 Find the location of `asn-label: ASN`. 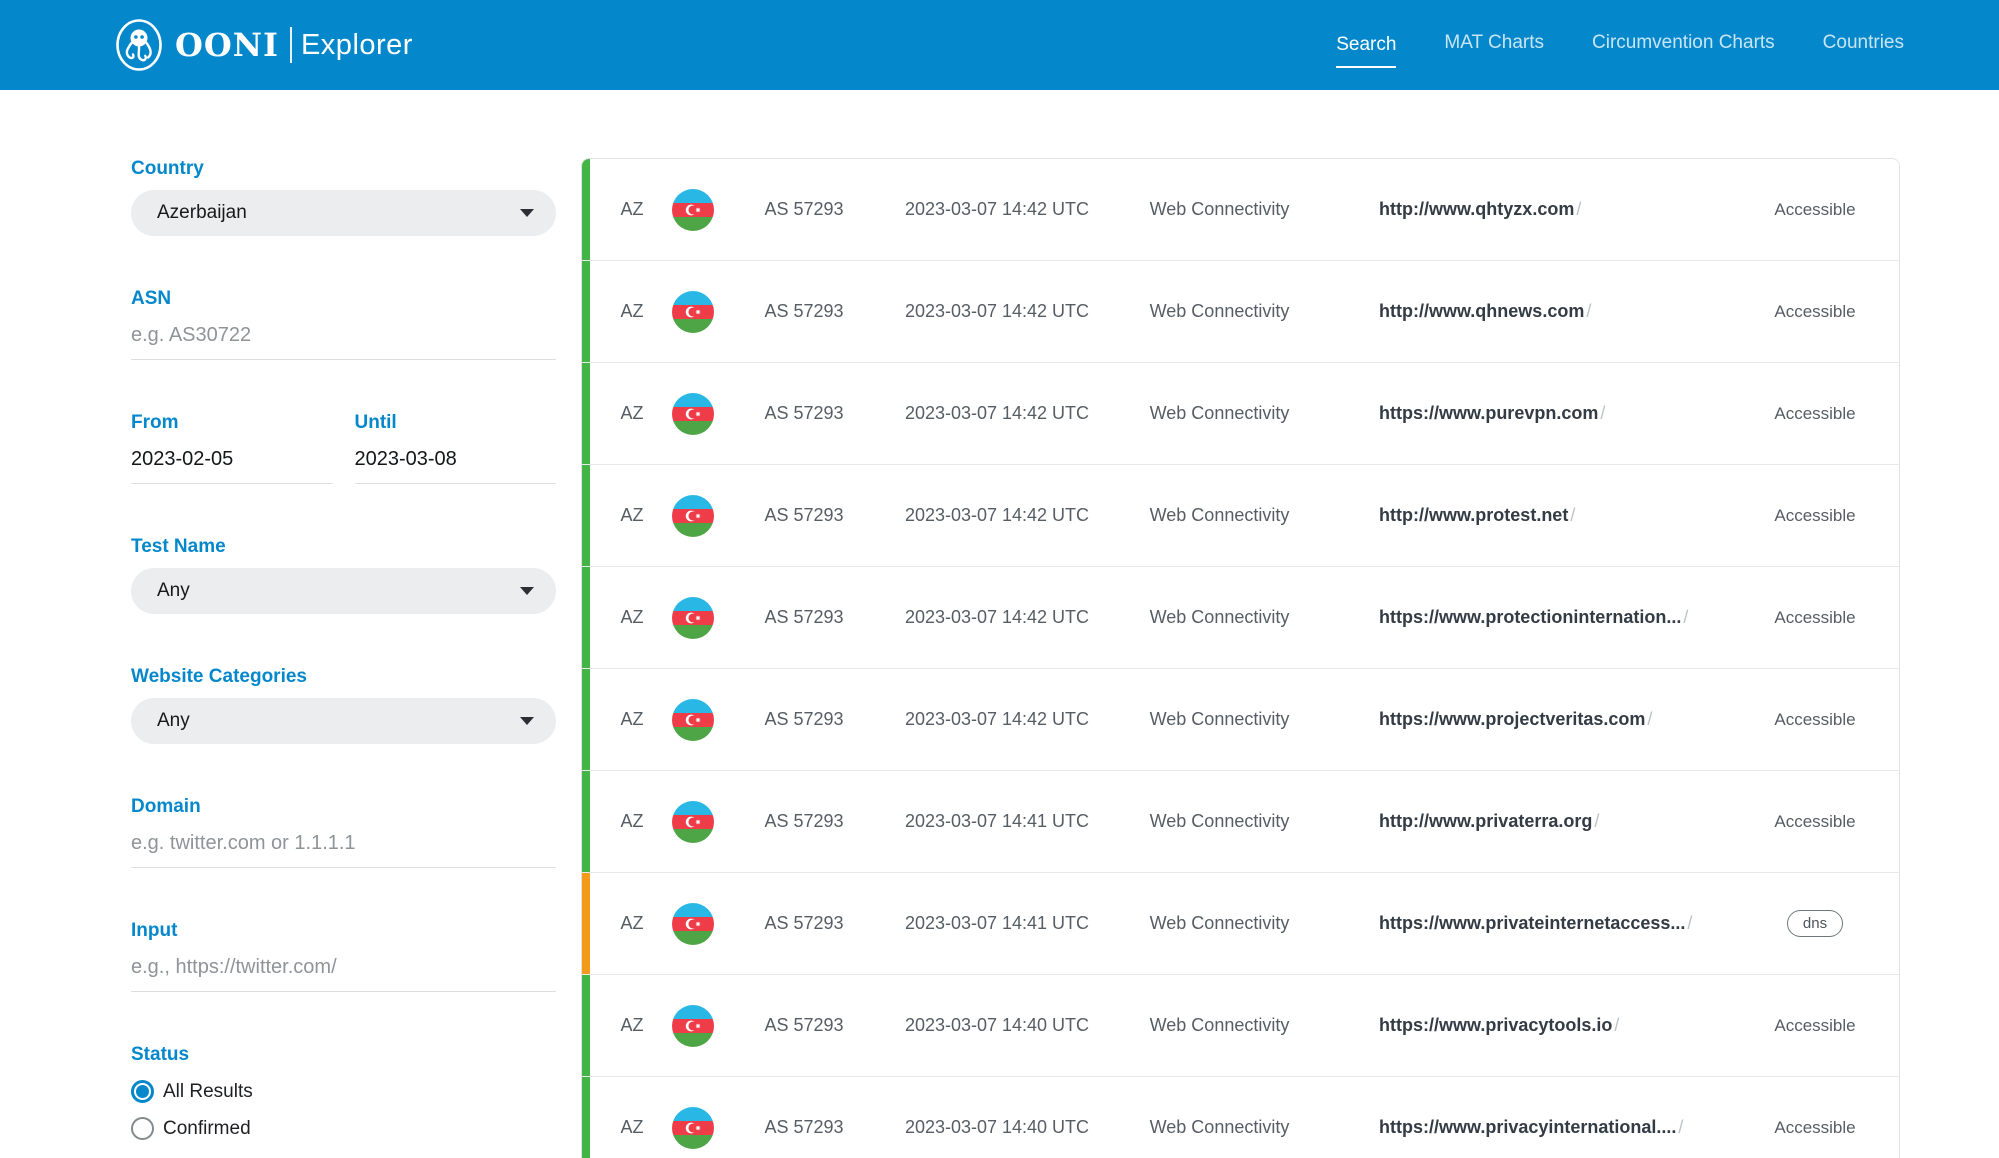

asn-label: ASN is located at coordinates (151, 298).